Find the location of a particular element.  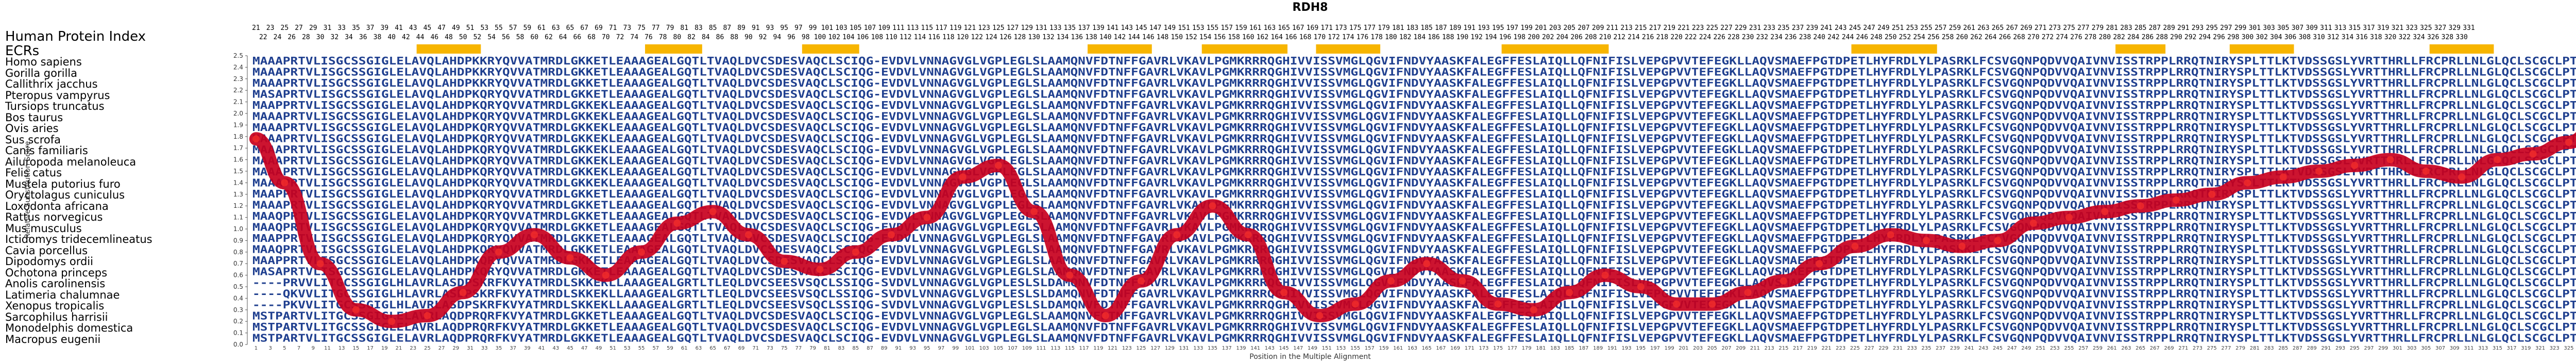

x-tick-label: 303 is located at coordinates (2412, 348).